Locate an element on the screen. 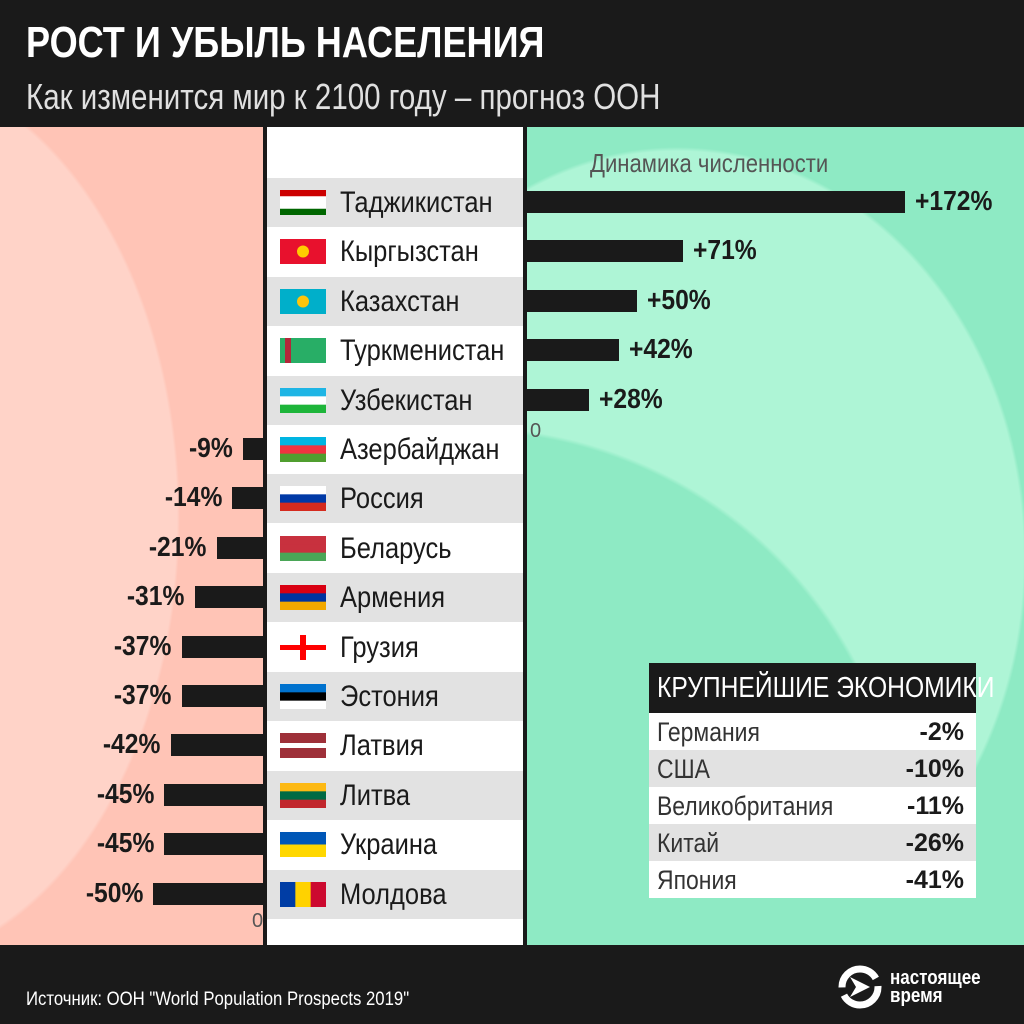 Image resolution: width=1024 pixels, height=1024 pixels. country-row: Литва is located at coordinates (395, 795).